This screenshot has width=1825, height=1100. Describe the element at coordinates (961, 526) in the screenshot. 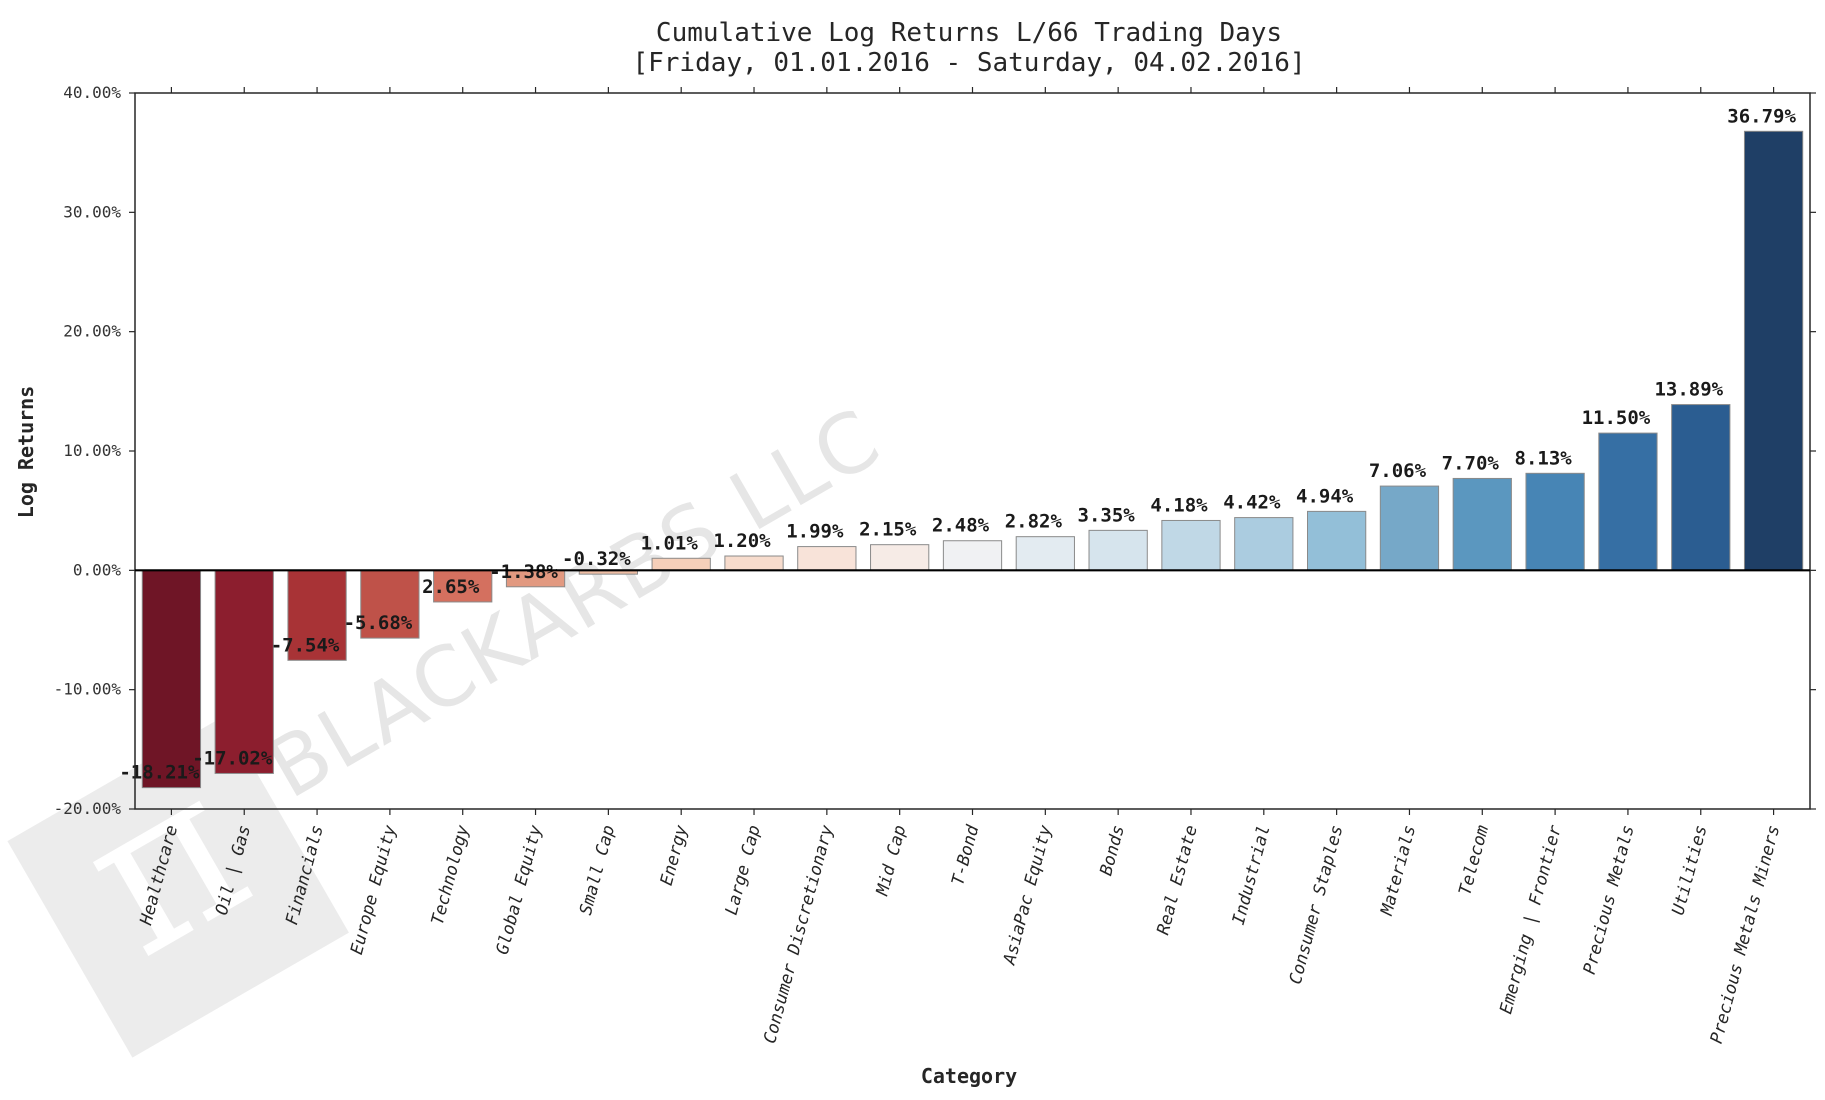

I see `data-label: 2.48%` at that location.